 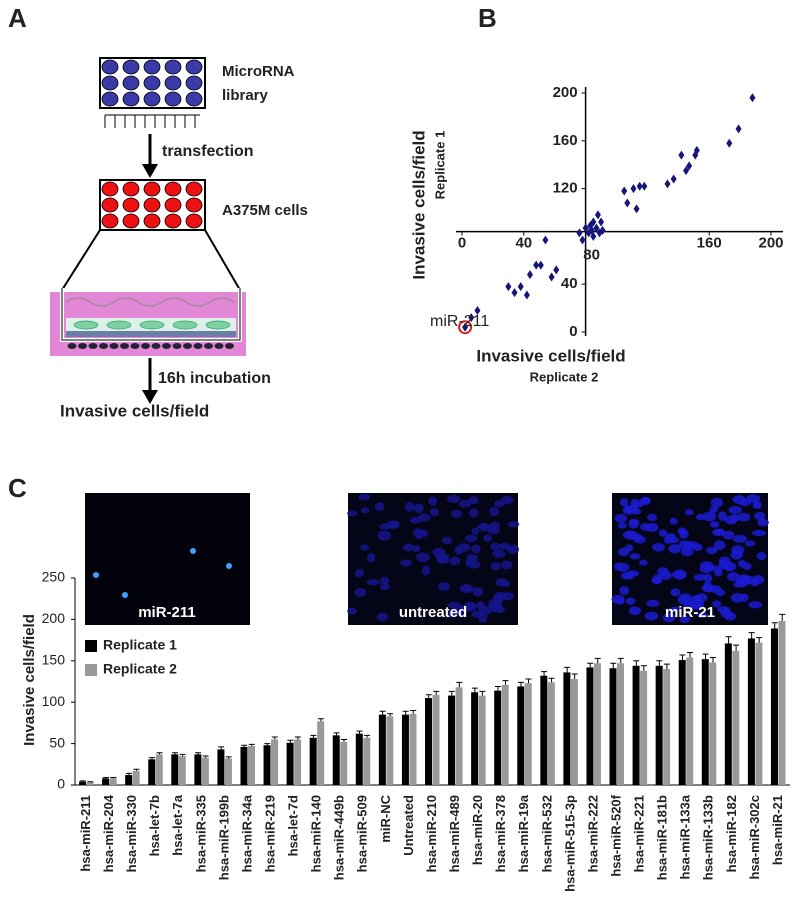 I want to click on x-tick-label: 200, so click(x=770, y=243).